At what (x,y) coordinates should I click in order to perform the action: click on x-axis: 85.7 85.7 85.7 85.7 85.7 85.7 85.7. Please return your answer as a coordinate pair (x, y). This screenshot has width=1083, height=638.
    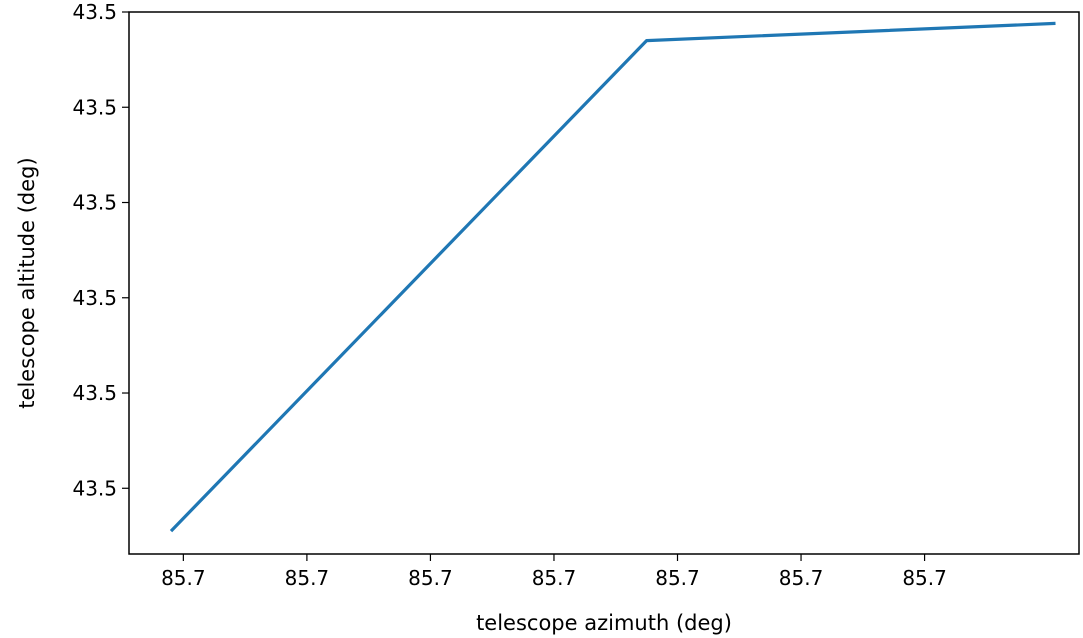
    Looking at the image, I should click on (554, 572).